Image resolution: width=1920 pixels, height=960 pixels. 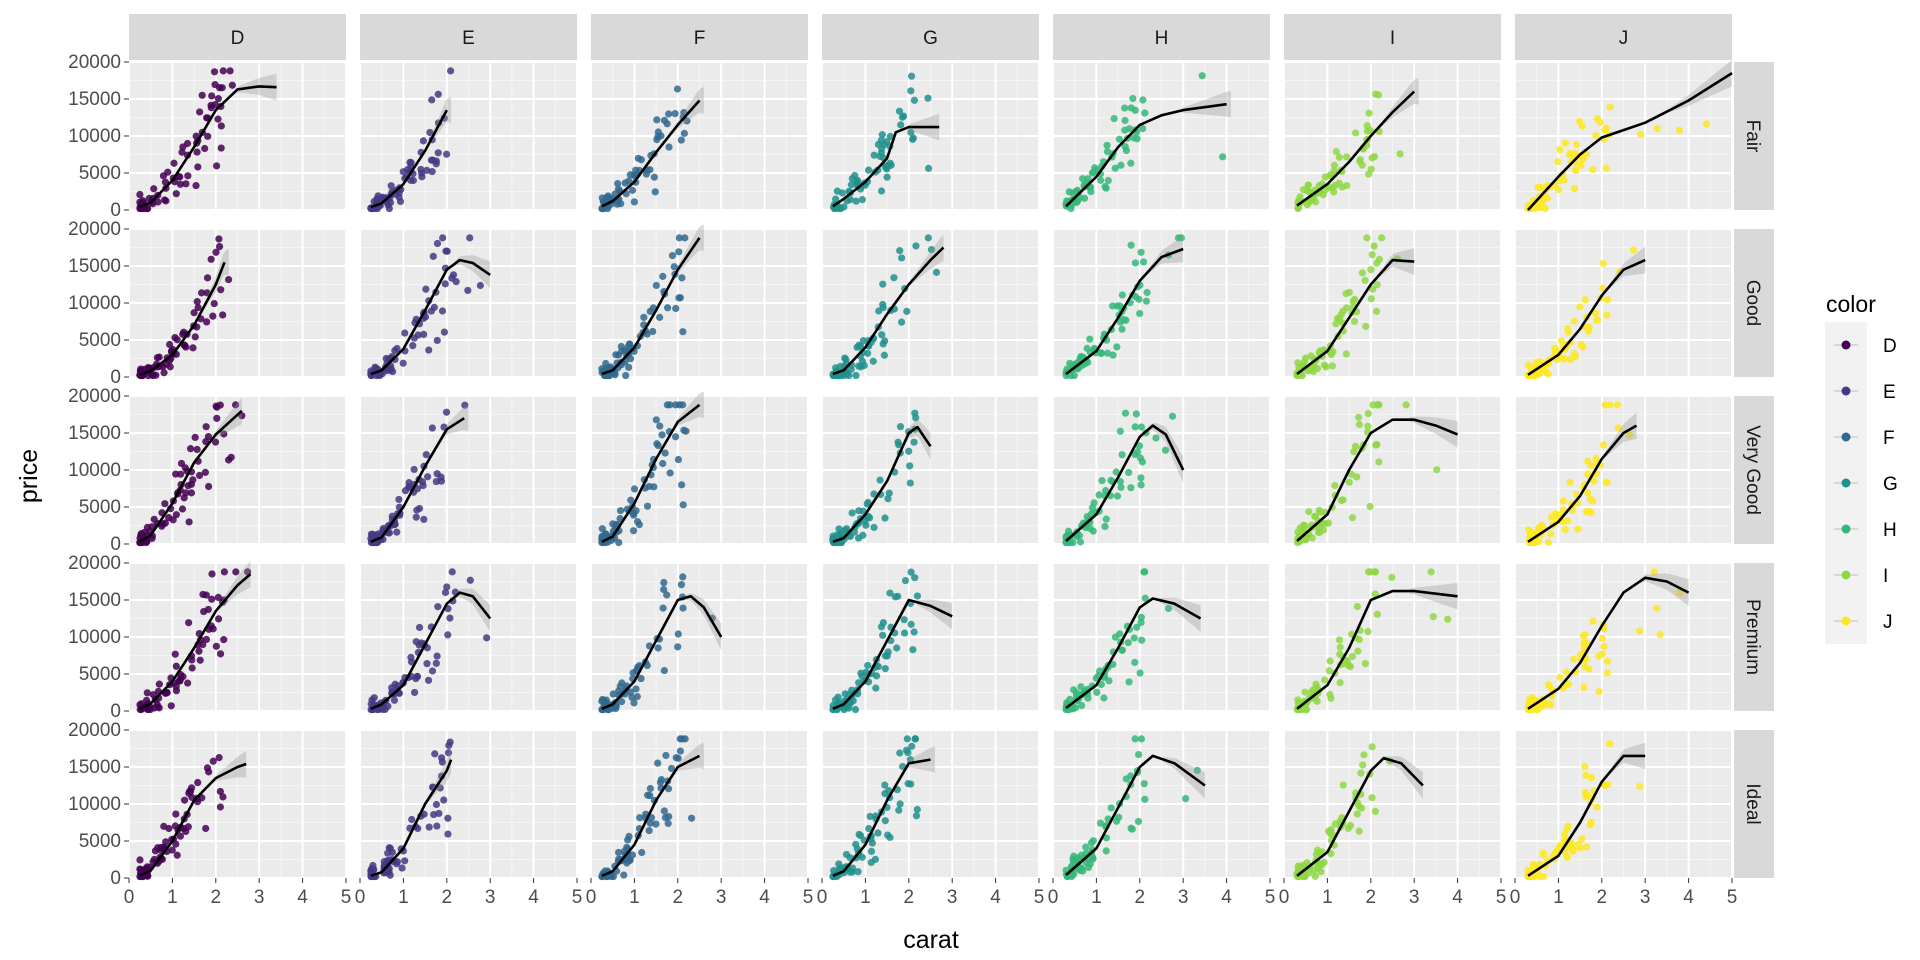 What do you see at coordinates (468, 137) in the screenshot?
I see `panel-fair-E` at bounding box center [468, 137].